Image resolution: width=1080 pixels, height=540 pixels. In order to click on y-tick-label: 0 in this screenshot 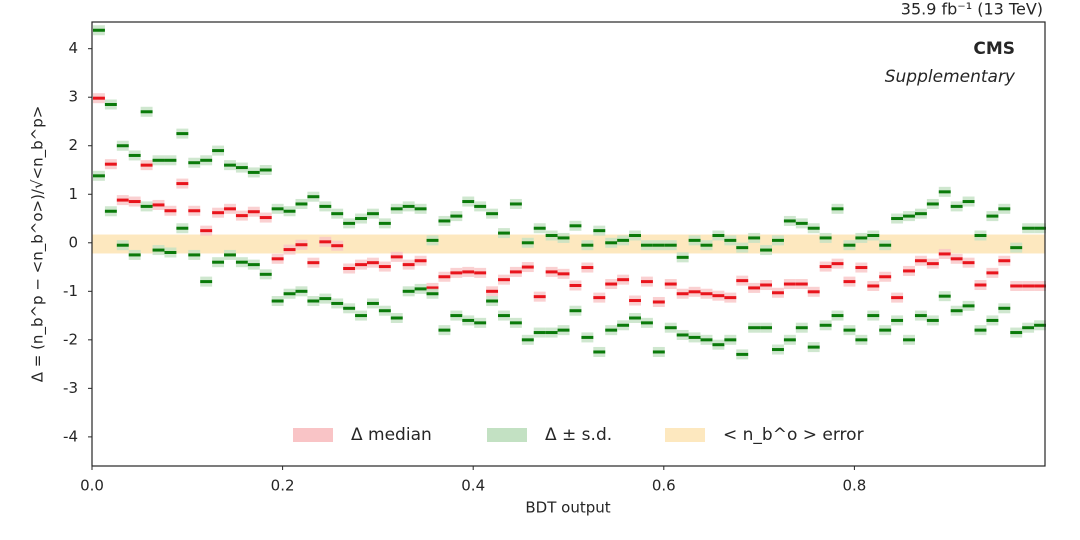, I will do `click(73, 242)`.